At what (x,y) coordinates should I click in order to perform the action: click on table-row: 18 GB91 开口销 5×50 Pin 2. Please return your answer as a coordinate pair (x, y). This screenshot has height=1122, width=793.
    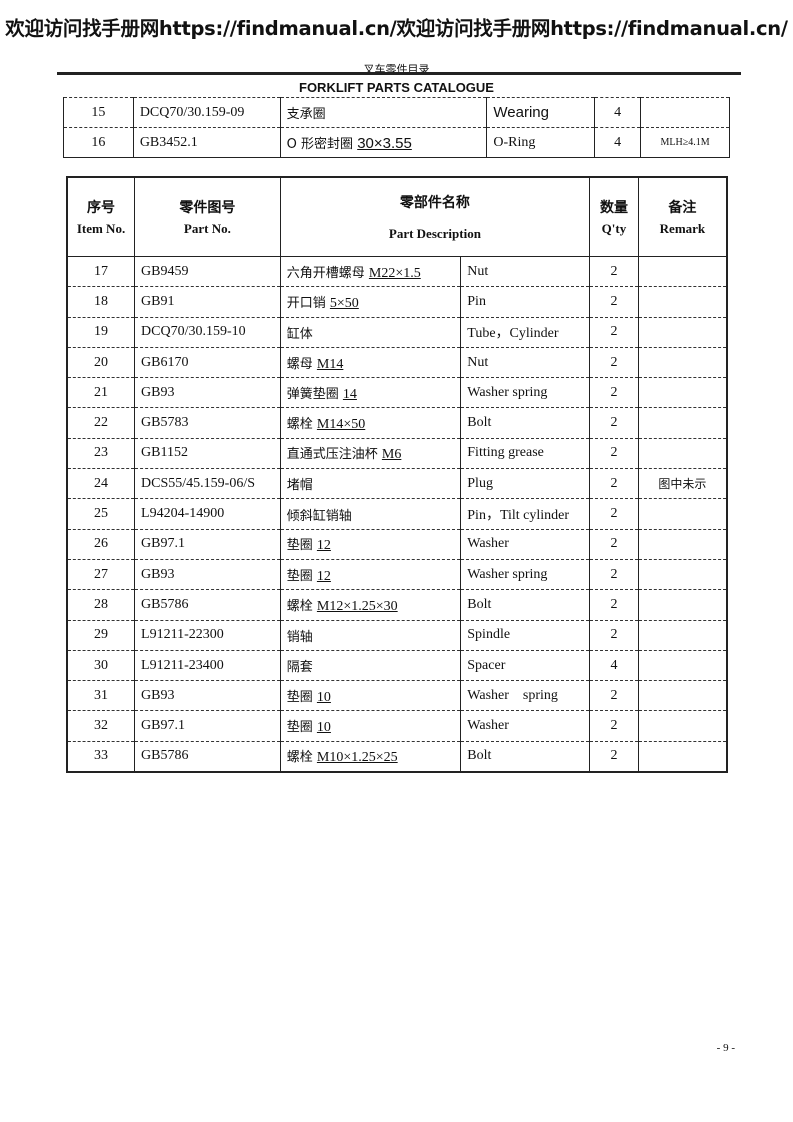
    Looking at the image, I should click on (397, 302).